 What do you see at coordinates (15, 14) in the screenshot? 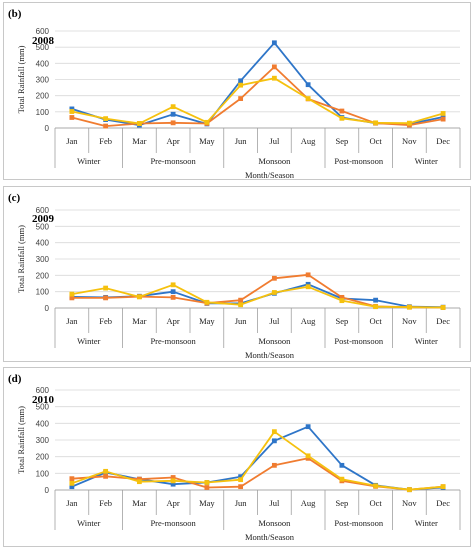
I see `panel-label: (b)` at bounding box center [15, 14].